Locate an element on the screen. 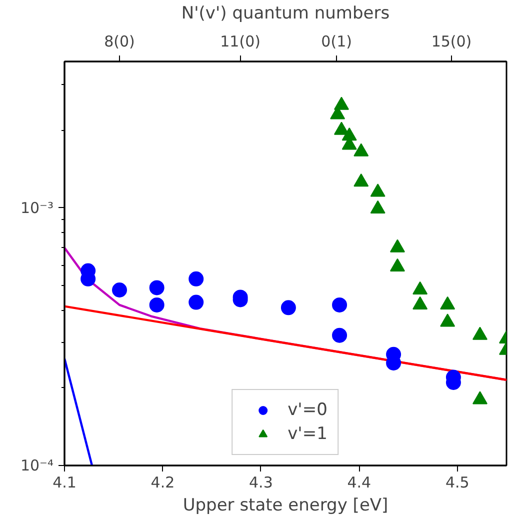 The width and height of the screenshot is (525, 525). legend-label: v'=0 is located at coordinates (308, 410).